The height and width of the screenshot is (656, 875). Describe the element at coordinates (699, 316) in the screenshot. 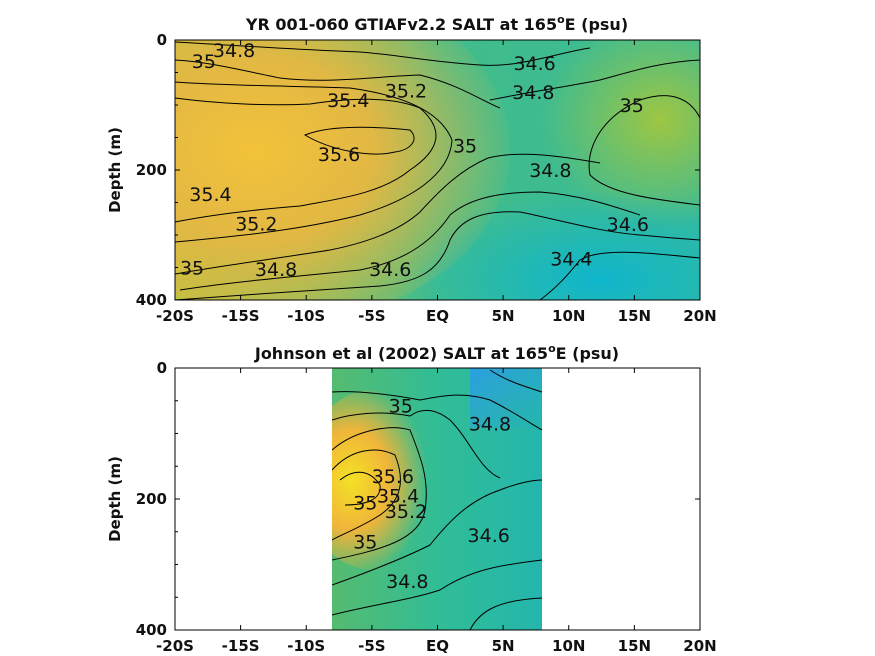

I see `top-x-tick-label: 20N` at that location.